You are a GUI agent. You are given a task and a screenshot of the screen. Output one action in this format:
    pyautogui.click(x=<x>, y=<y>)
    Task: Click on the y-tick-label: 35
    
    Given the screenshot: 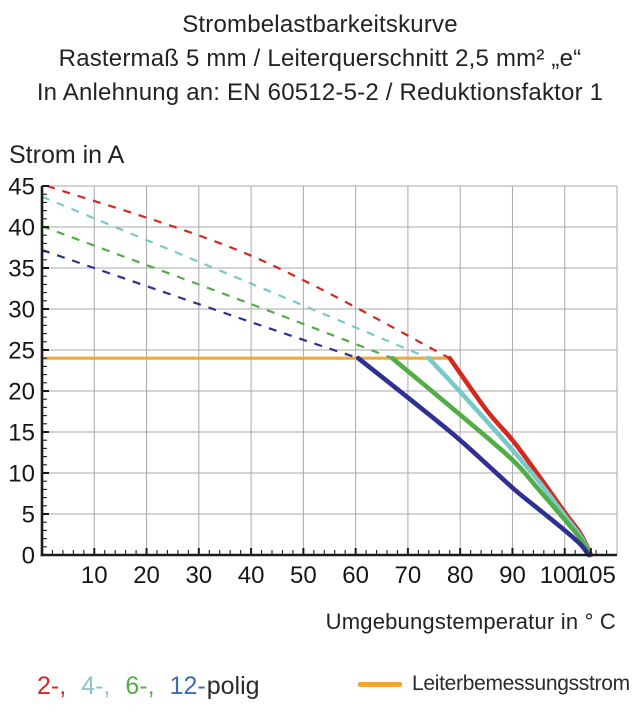 What is the action you would take?
    pyautogui.click(x=21, y=269)
    